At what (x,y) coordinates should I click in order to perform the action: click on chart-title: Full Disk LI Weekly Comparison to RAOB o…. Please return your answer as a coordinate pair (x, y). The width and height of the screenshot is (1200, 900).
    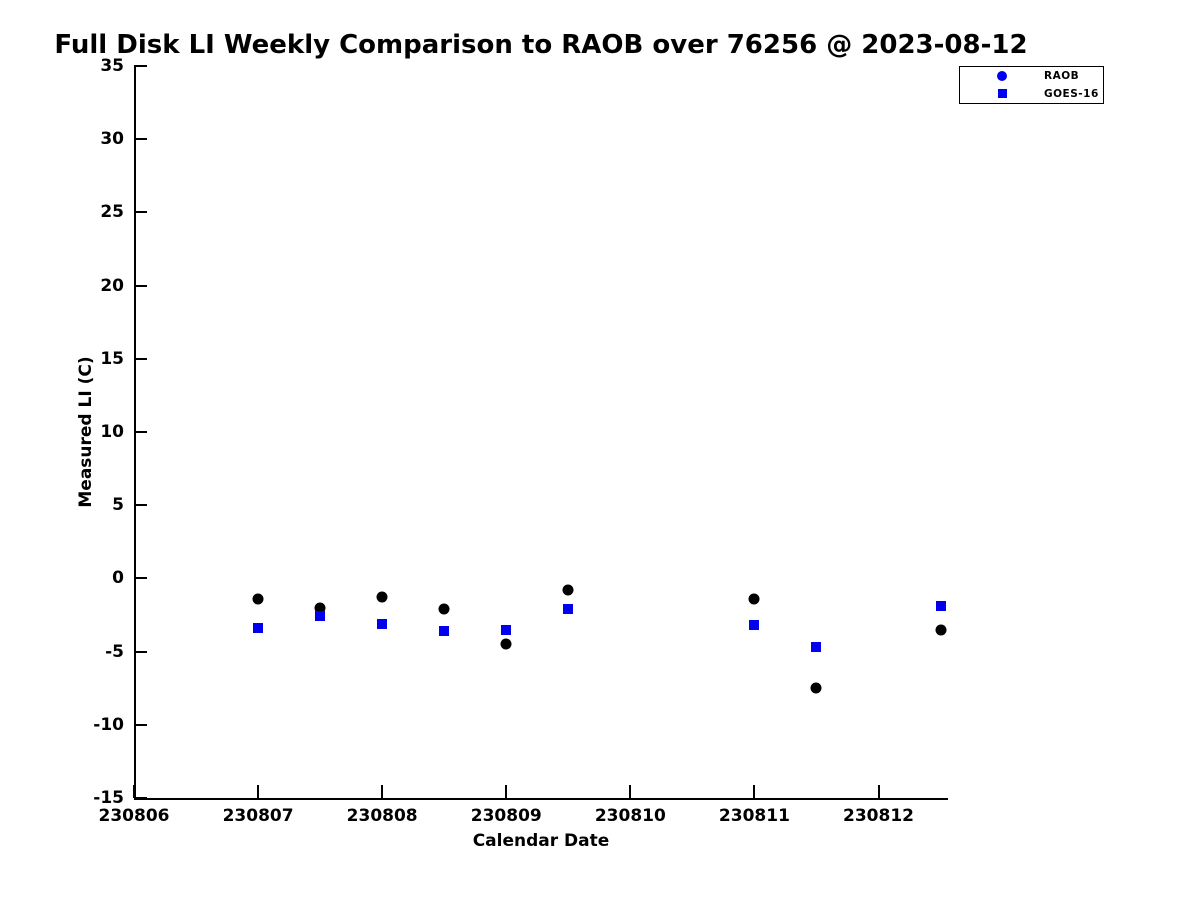
    Looking at the image, I should click on (541, 45).